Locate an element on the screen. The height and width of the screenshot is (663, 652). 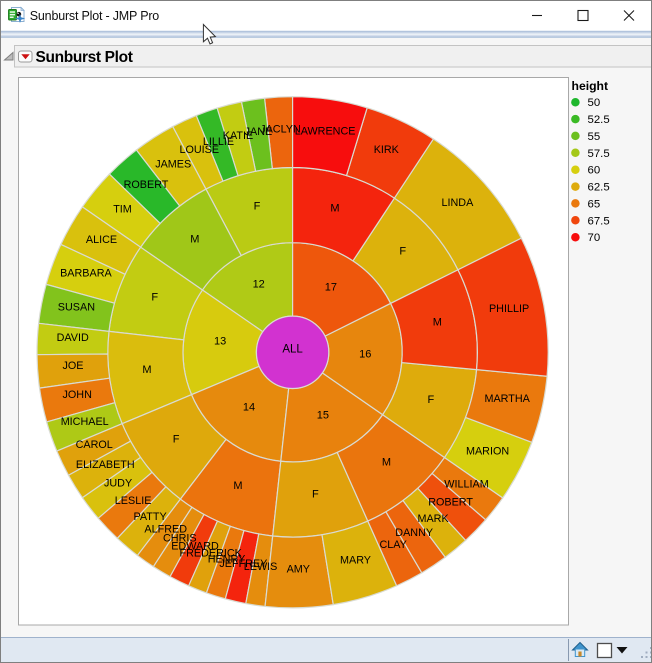
svg-text: ELIZABETH is located at coordinates (105, 465).